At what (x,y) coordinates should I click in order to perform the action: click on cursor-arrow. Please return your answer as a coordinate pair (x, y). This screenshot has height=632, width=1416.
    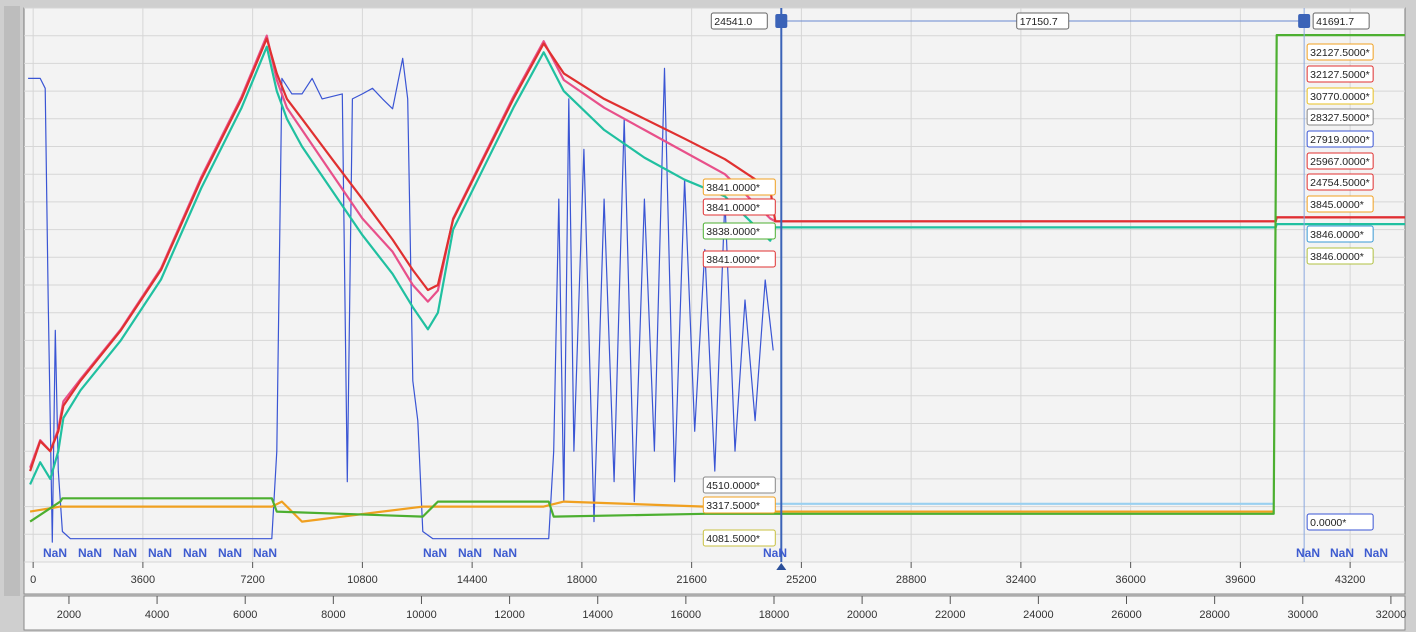
    Looking at the image, I should click on (781, 566).